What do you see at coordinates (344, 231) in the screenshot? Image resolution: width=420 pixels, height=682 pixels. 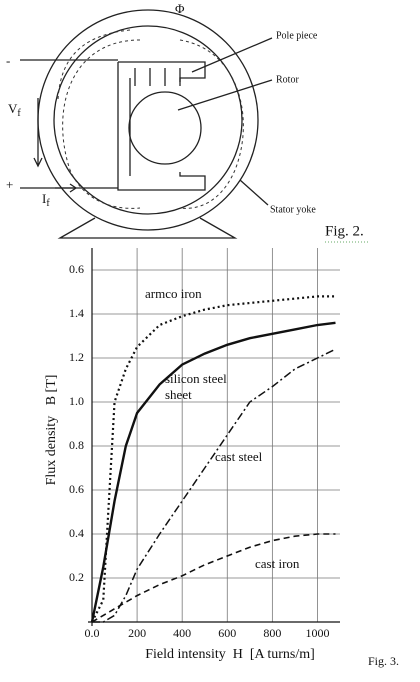 I see `fig2-caption: Fig. 2.` at bounding box center [344, 231].